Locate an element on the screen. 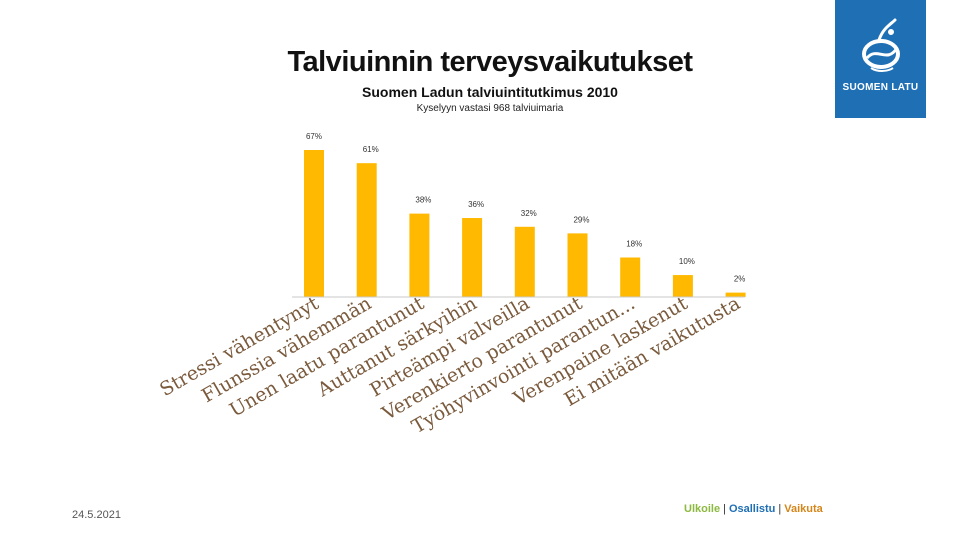  survey-note: Kyselyyn vastasi 968 talviuimaria is located at coordinates (490, 108).